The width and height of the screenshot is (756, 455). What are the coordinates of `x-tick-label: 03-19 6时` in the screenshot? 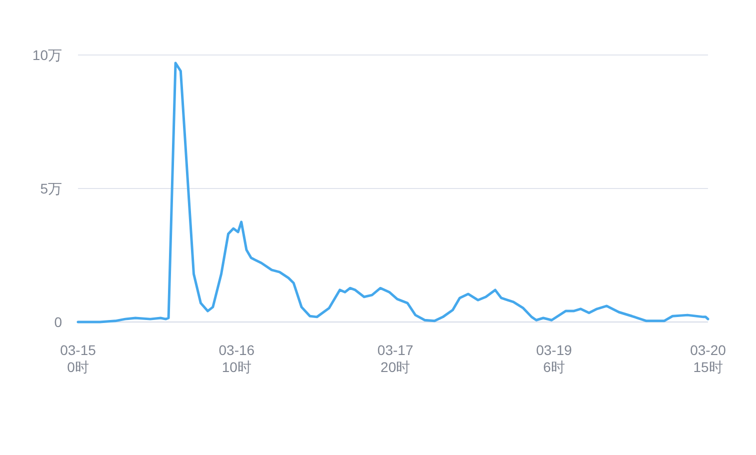 It's located at (554, 358).